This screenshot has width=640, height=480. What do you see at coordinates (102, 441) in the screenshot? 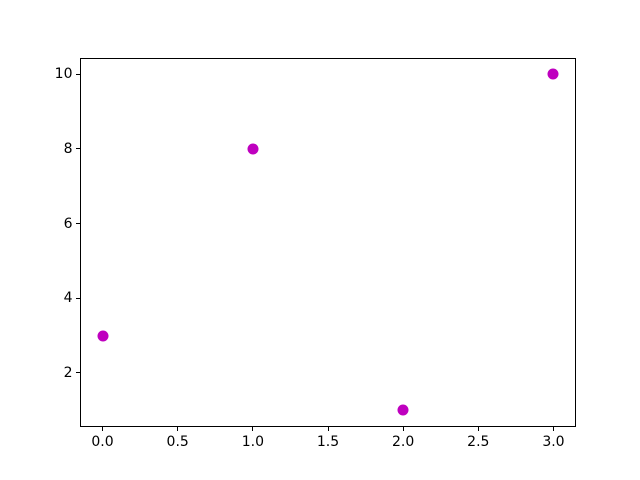
I see `x-tick-label: 0.0` at bounding box center [102, 441].